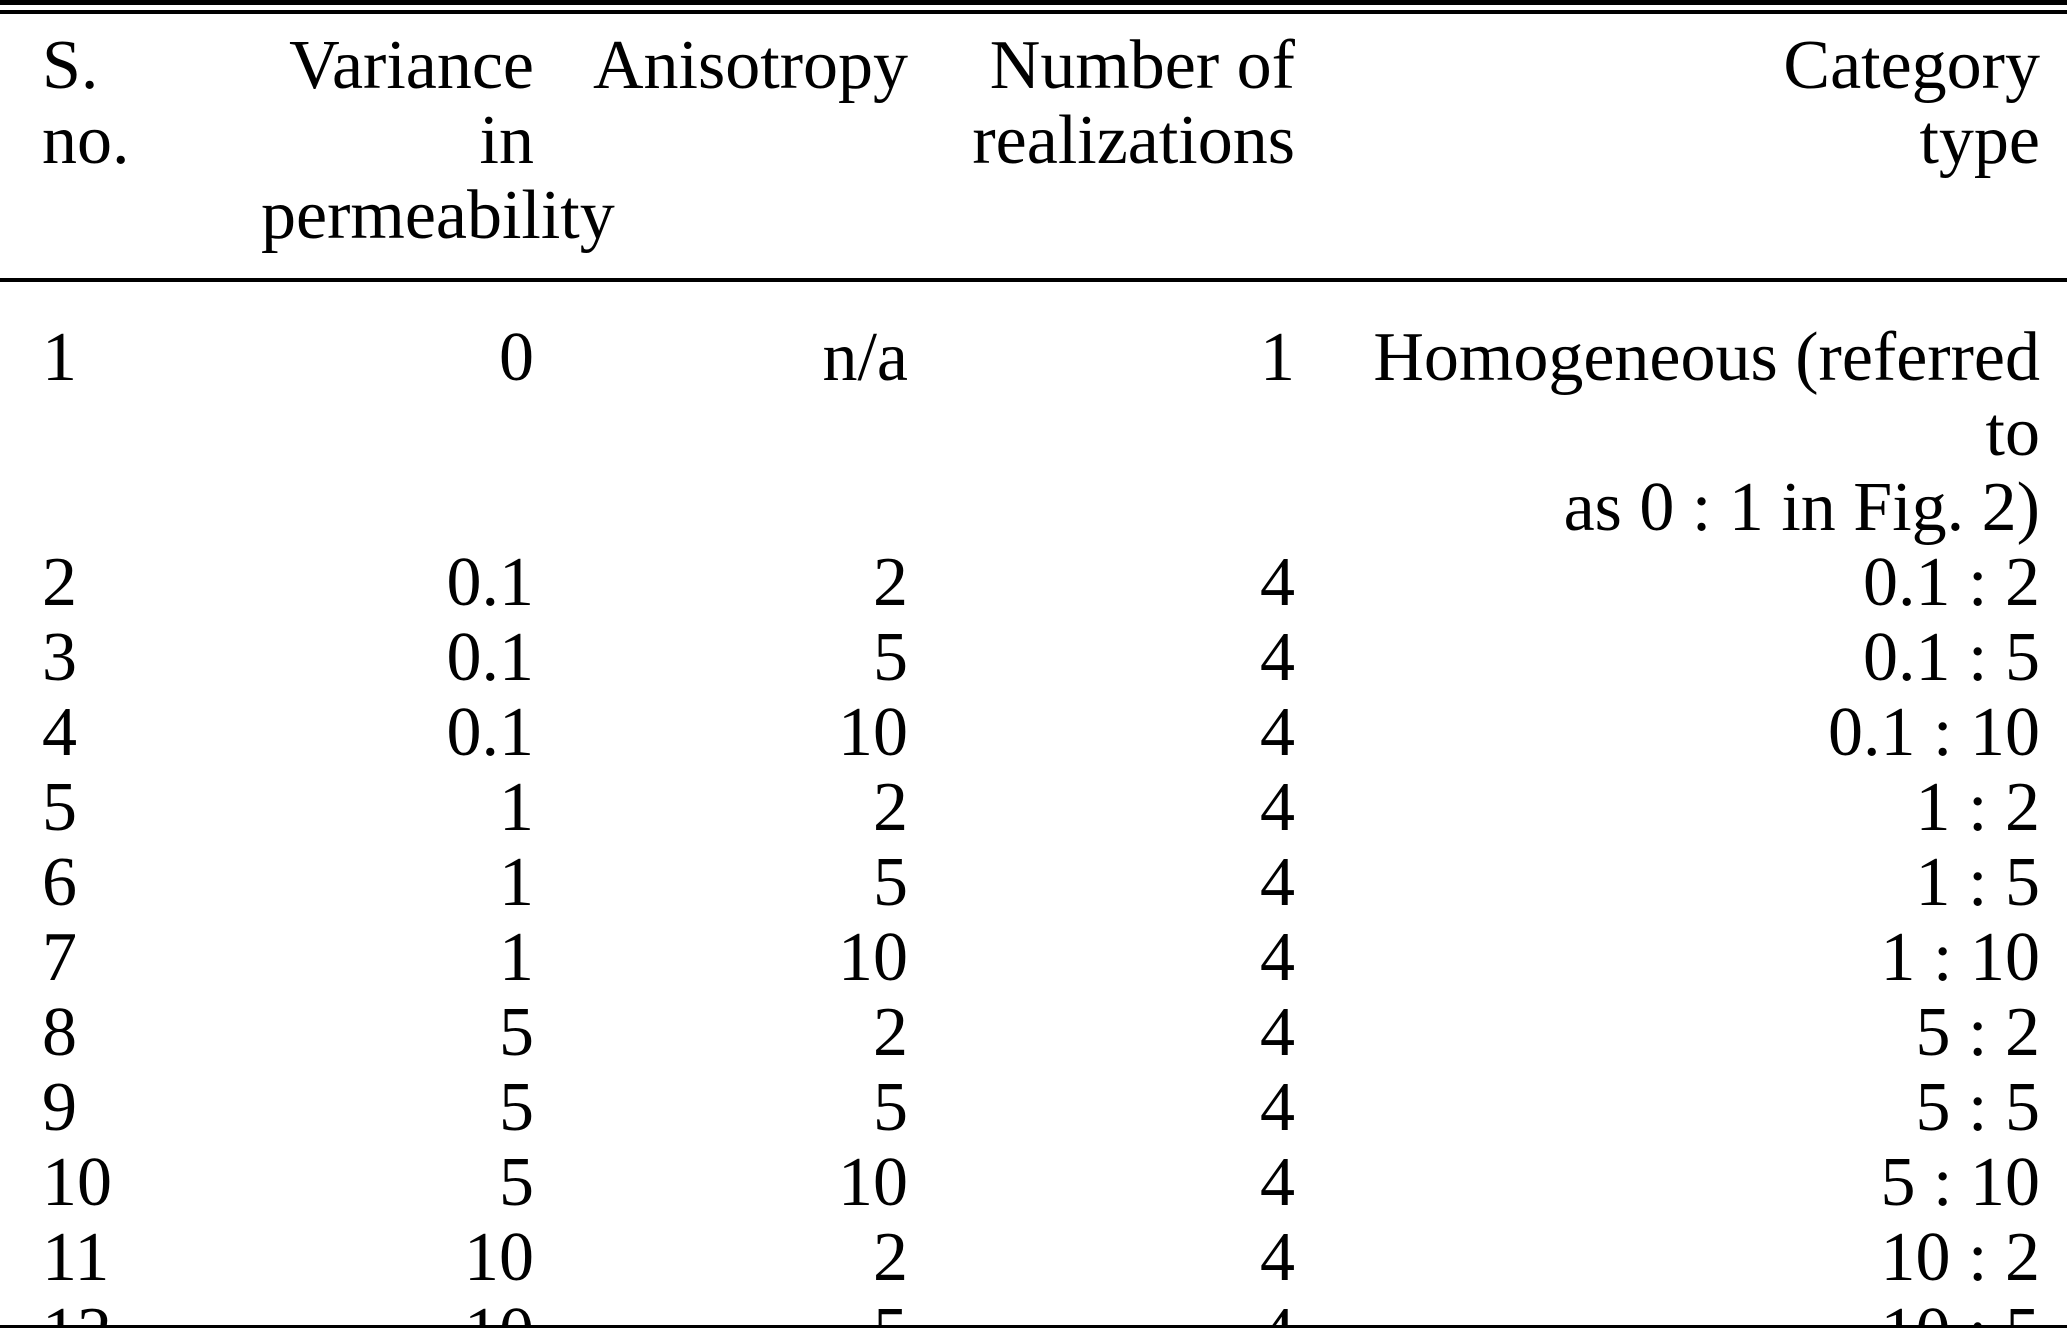 Image resolution: width=2067 pixels, height=1328 pixels. I want to click on table-row: 4 0.1 10 4 0.1 : 10, so click(1033, 732).